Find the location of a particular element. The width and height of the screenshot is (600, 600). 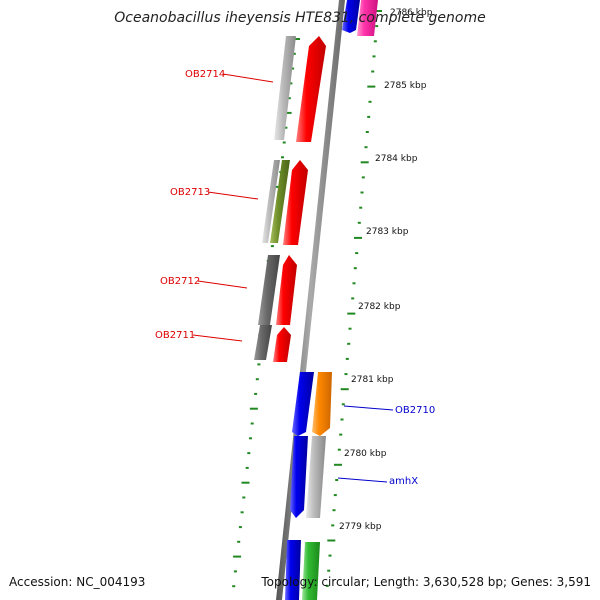

ob2714-label: OB2714 is located at coordinates (205, 74).